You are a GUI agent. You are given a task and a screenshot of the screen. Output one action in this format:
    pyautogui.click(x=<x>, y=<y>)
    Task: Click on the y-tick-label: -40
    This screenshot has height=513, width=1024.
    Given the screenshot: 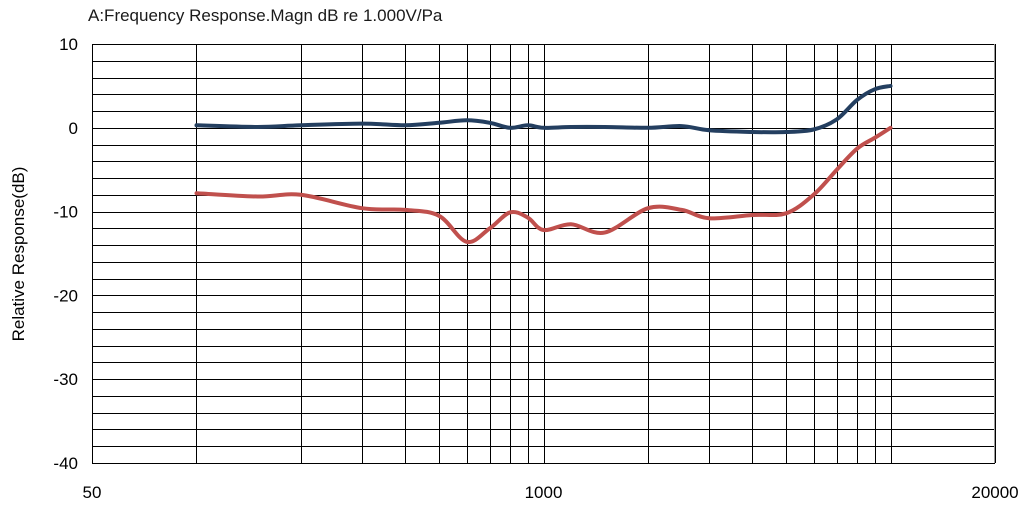 What is the action you would take?
    pyautogui.click(x=65, y=463)
    